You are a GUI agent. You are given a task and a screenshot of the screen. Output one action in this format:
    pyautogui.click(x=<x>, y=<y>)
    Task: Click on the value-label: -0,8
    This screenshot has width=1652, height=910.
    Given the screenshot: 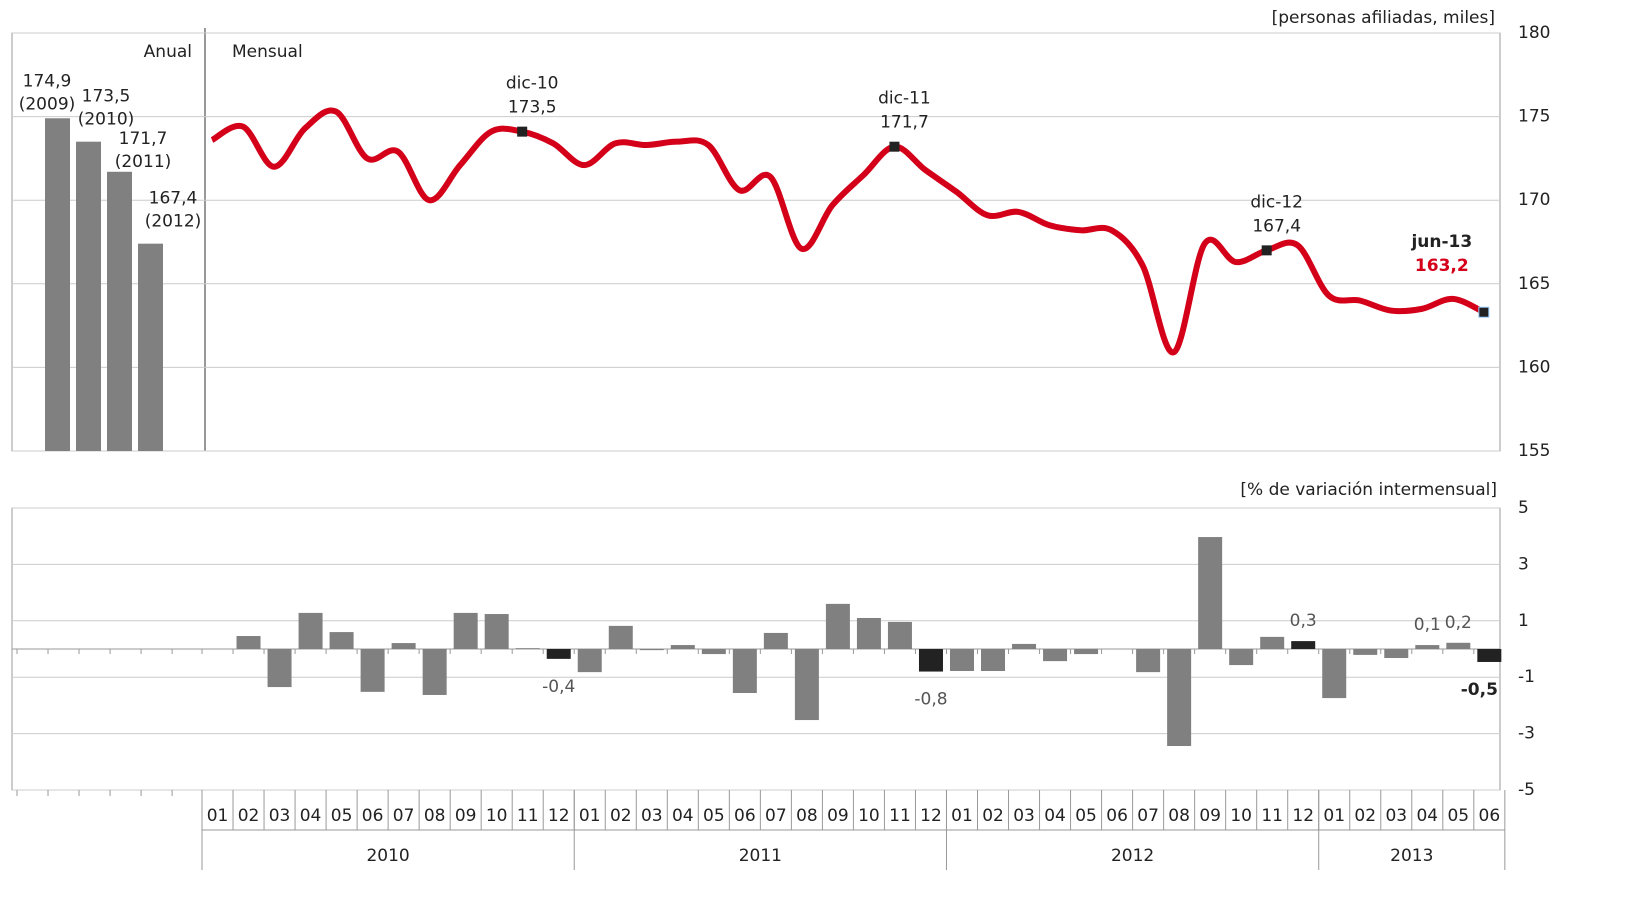 What is the action you would take?
    pyautogui.click(x=930, y=700)
    